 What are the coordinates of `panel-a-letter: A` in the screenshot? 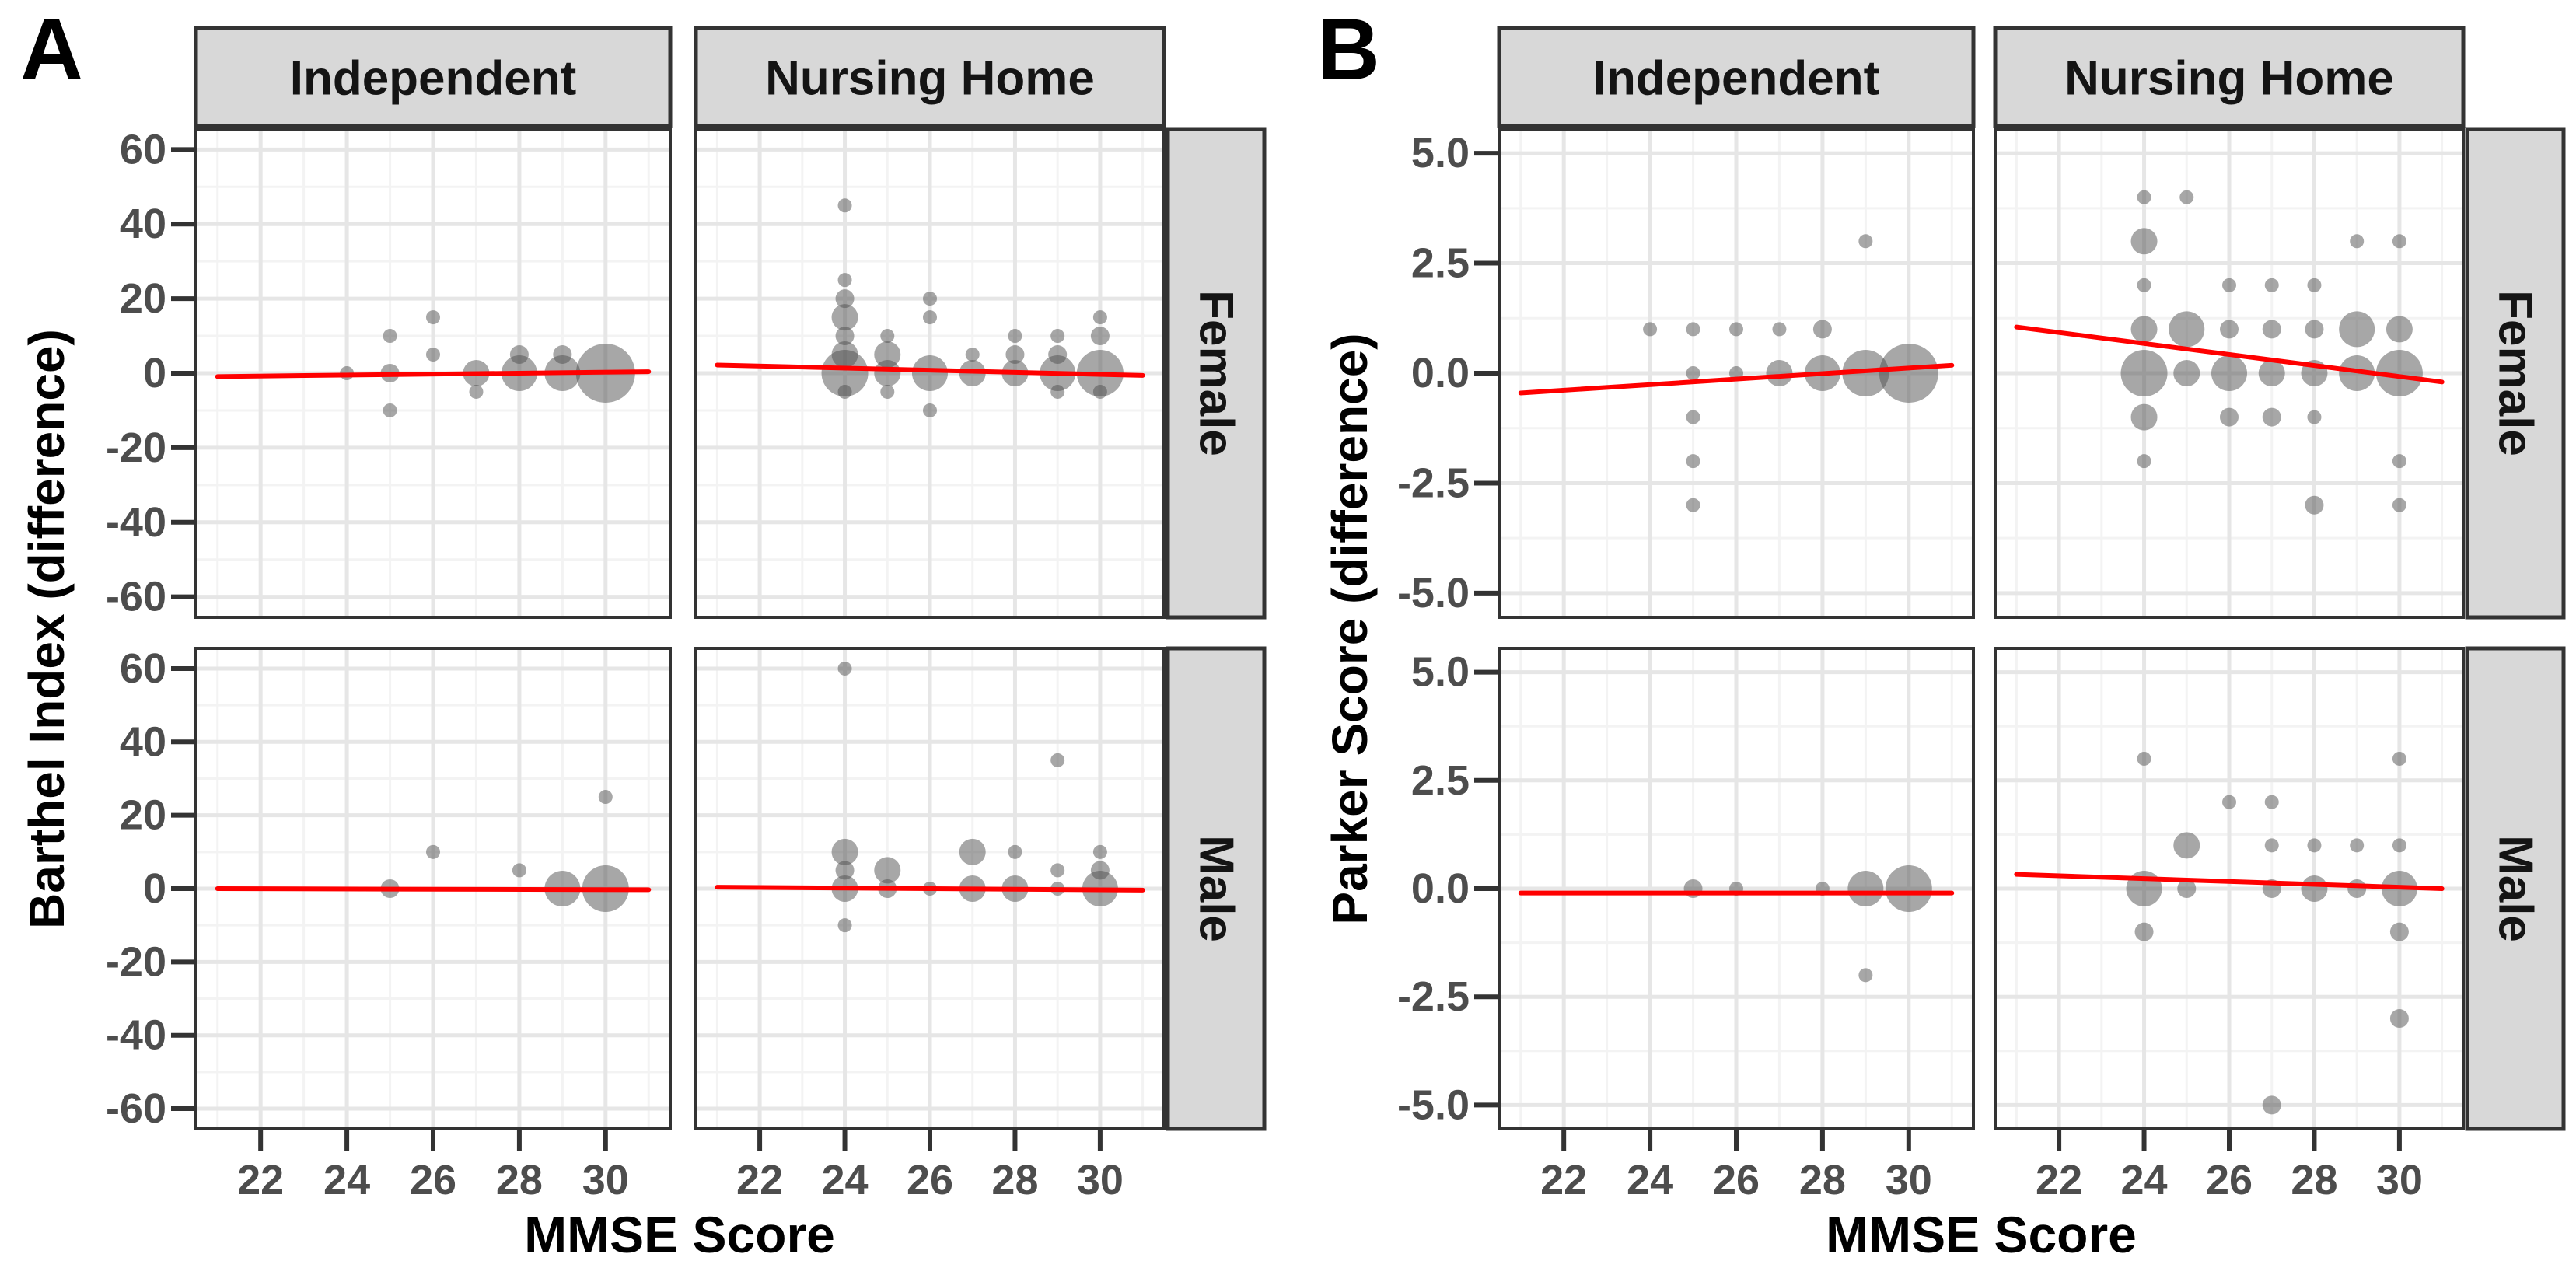 It's located at (51, 49).